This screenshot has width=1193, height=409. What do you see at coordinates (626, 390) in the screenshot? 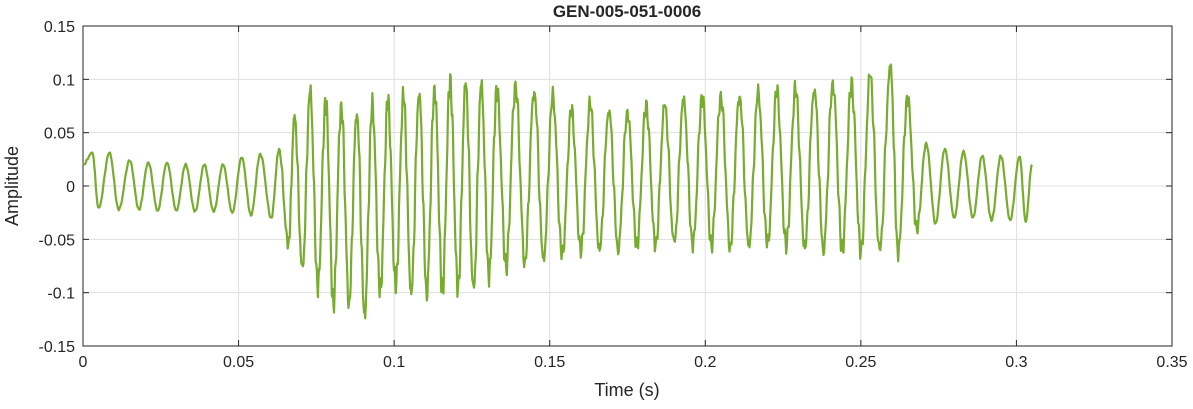
I see `x-axis-label: Time (s)` at bounding box center [626, 390].